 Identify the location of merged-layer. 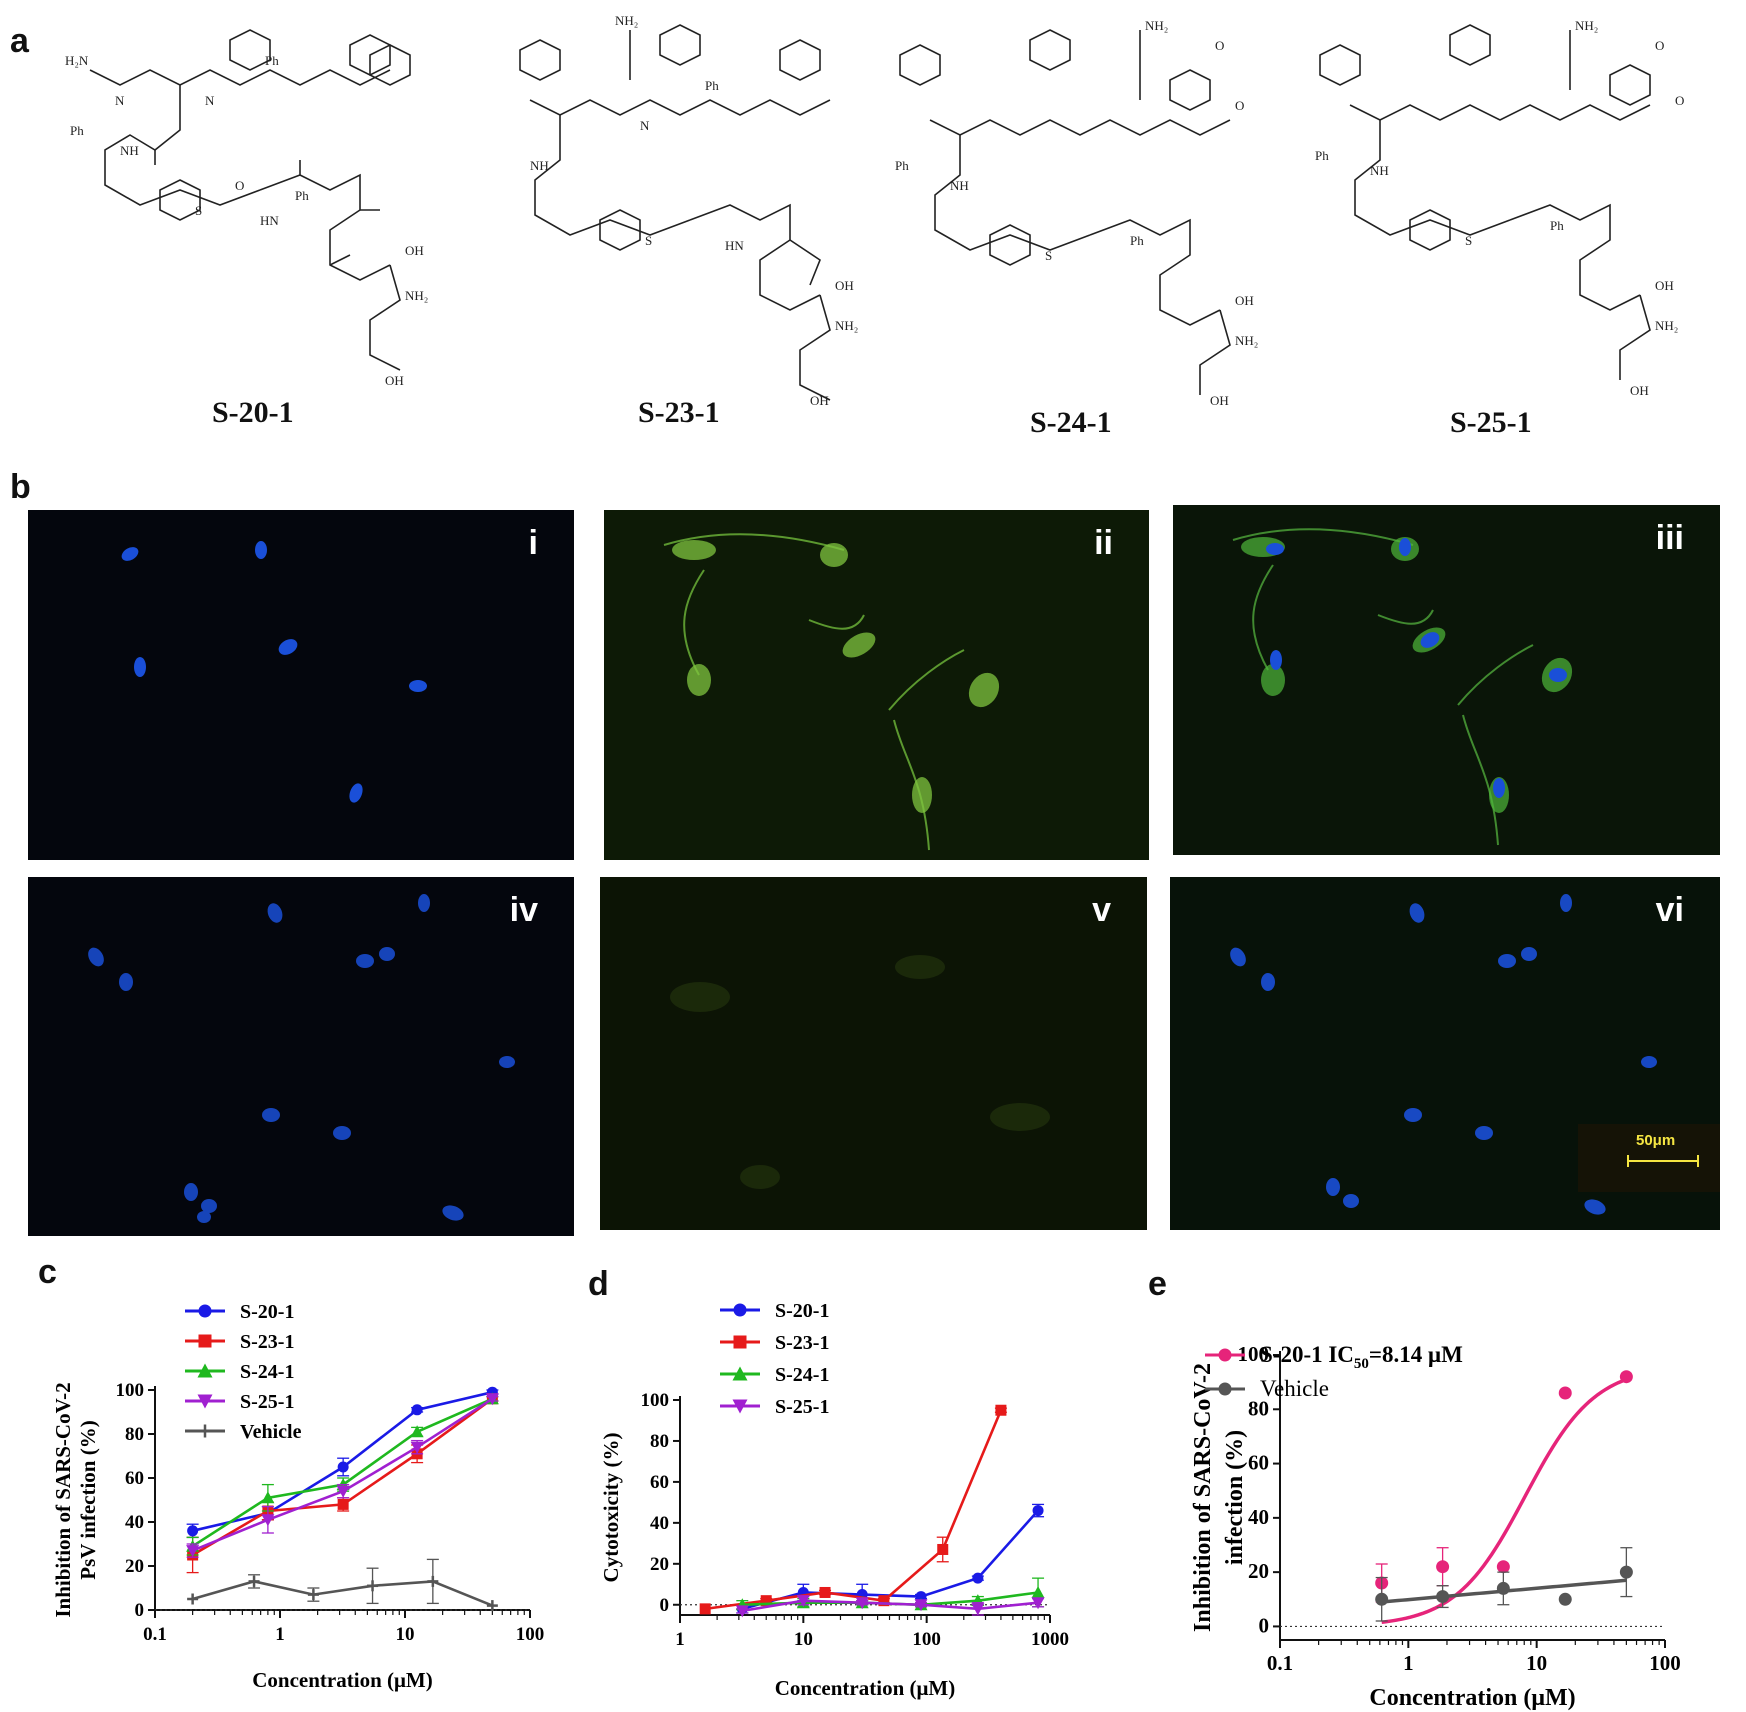
(1402, 687).